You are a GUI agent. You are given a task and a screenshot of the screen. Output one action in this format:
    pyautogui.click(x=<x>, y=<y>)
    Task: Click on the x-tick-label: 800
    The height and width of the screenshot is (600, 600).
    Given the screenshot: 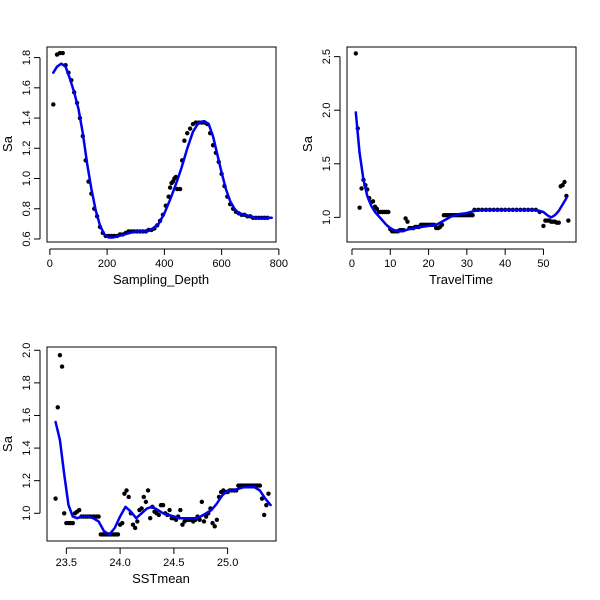 What is the action you would take?
    pyautogui.click(x=279, y=264)
    